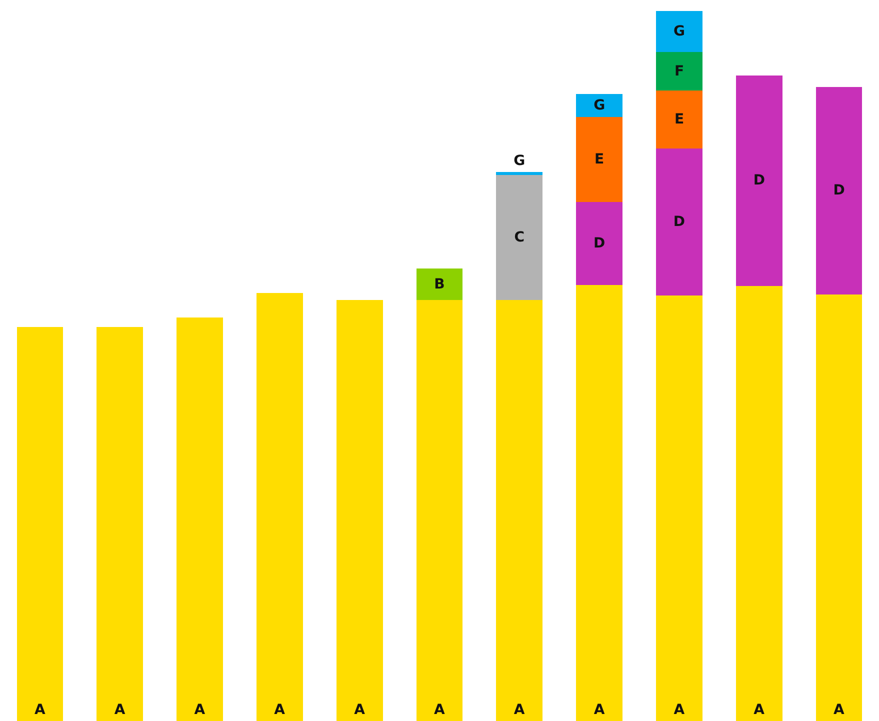  Describe the element at coordinates (40, 710) in the screenshot. I see `series-label: A` at that location.